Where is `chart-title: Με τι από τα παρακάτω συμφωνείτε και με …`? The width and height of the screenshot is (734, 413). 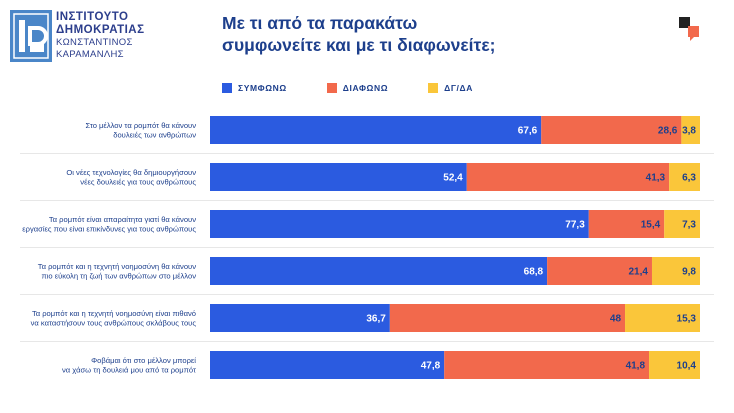 chart-title: Με τι από τα παρακάτω συμφωνείτε και με … is located at coordinates (359, 34).